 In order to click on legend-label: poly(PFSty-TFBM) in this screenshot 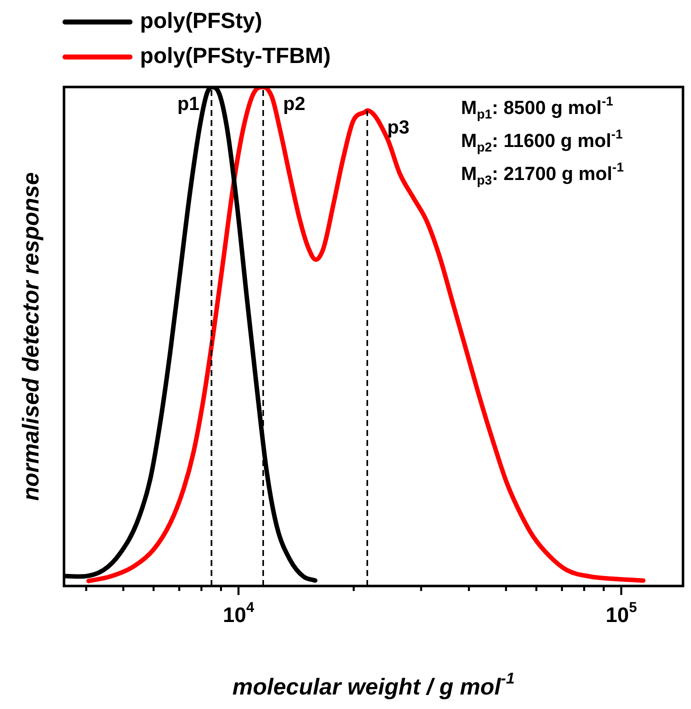, I will do `click(235, 55)`.